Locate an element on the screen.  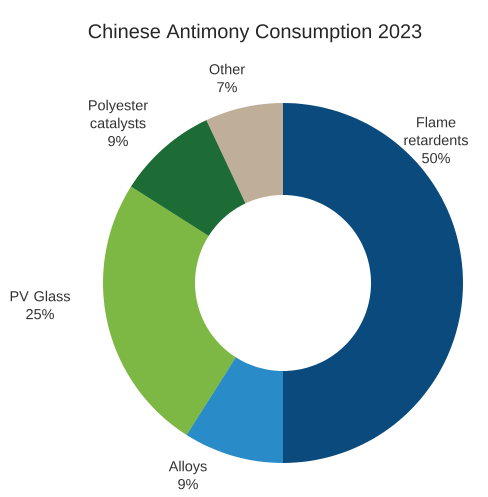
data-label: 50% is located at coordinates (436, 158).